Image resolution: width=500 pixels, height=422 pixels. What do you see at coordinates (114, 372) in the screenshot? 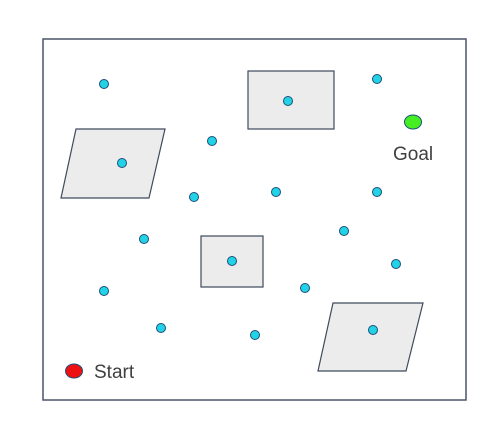
I see `start-label: Start` at bounding box center [114, 372].